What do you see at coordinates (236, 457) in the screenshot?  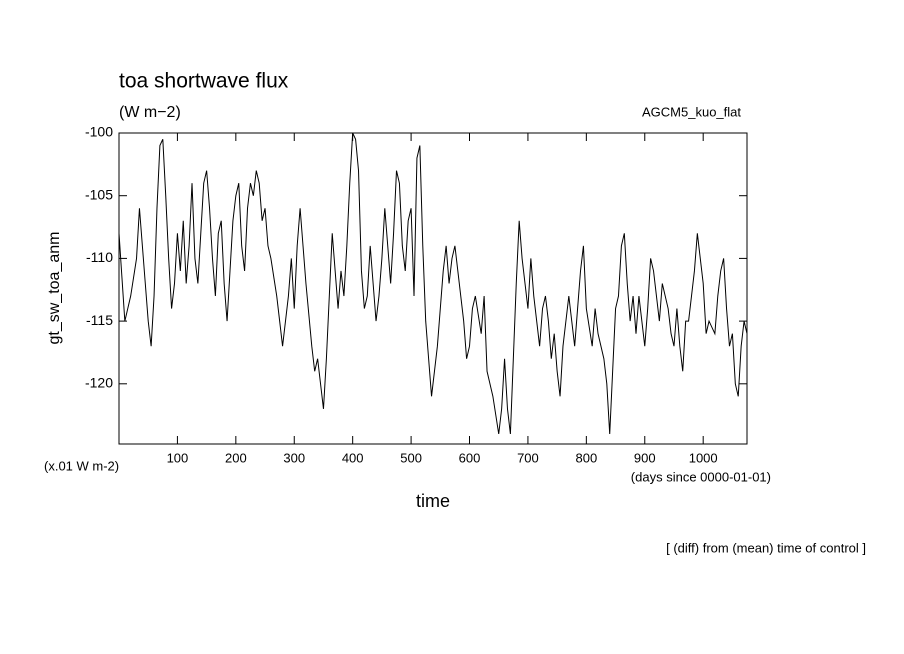 I see `x-tick-label: 200` at bounding box center [236, 457].